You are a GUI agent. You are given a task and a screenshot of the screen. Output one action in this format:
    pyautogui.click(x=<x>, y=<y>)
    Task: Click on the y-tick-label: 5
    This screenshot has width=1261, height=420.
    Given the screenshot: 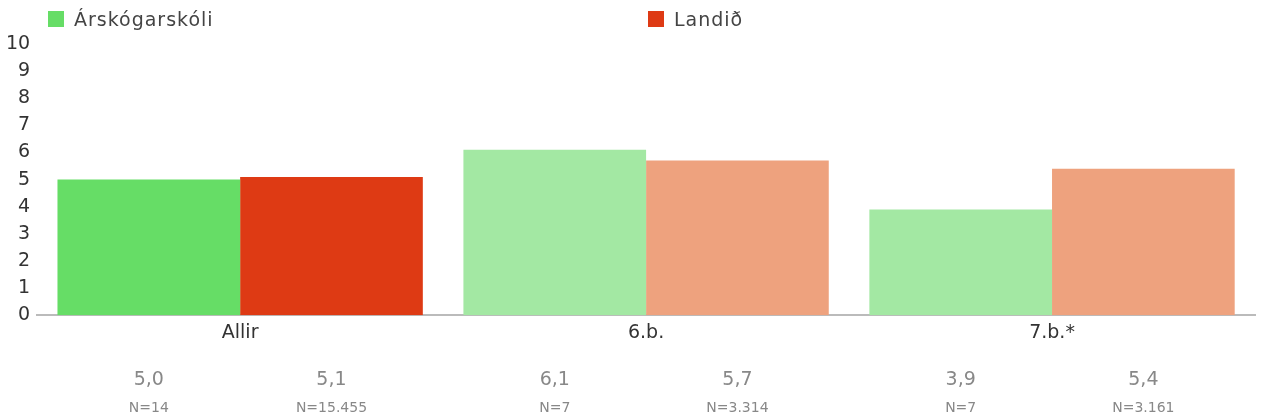 What is the action you would take?
    pyautogui.click(x=24, y=177)
    